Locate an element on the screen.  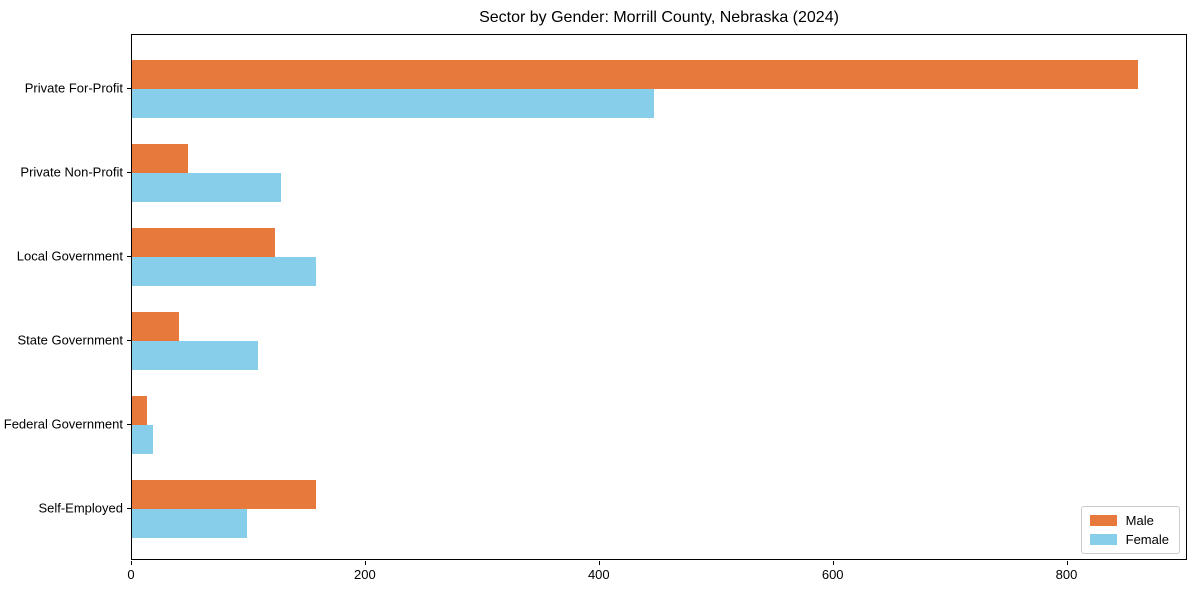
xtick-label-4: 800 is located at coordinates (1066, 574).